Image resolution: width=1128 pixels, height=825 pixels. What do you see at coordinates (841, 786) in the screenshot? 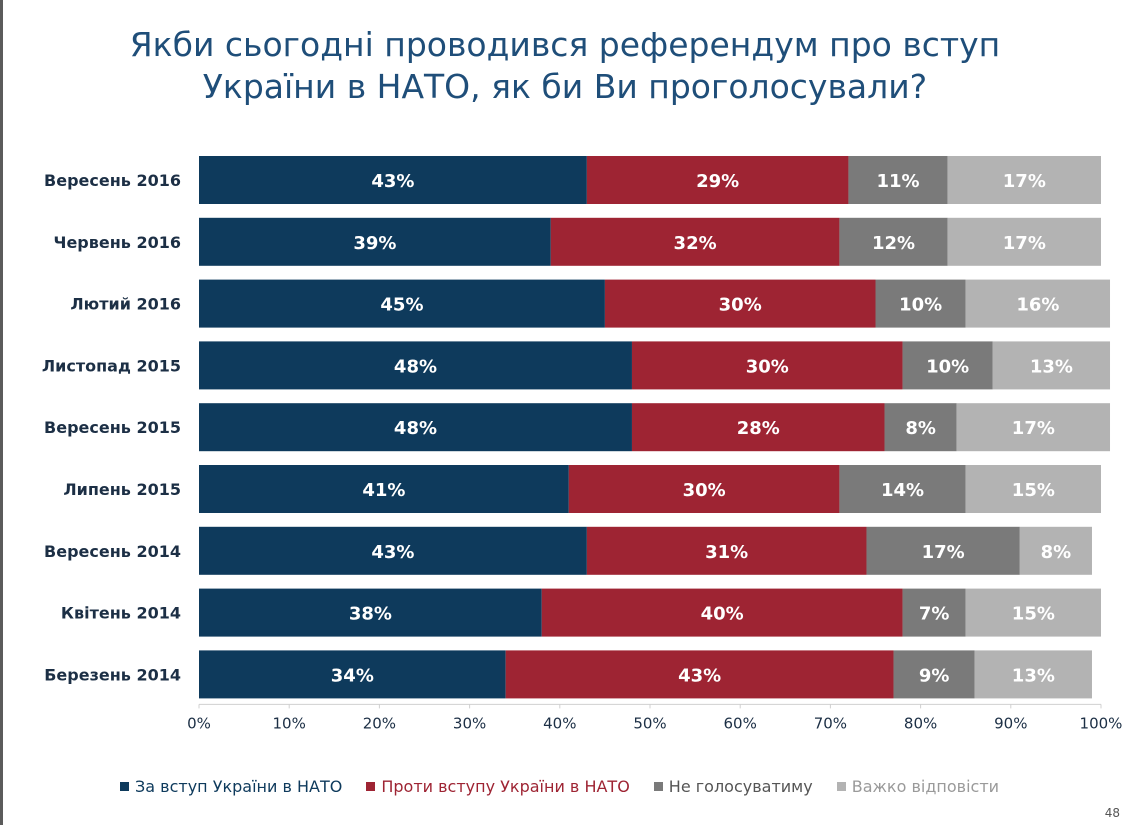
I see `legend-swatch-hard-to-say` at bounding box center [841, 786].